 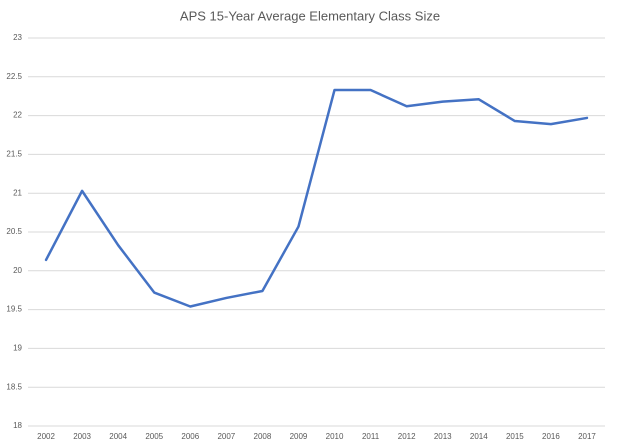 What do you see at coordinates (407, 436) in the screenshot?
I see `x-tick-label: 2012` at bounding box center [407, 436].